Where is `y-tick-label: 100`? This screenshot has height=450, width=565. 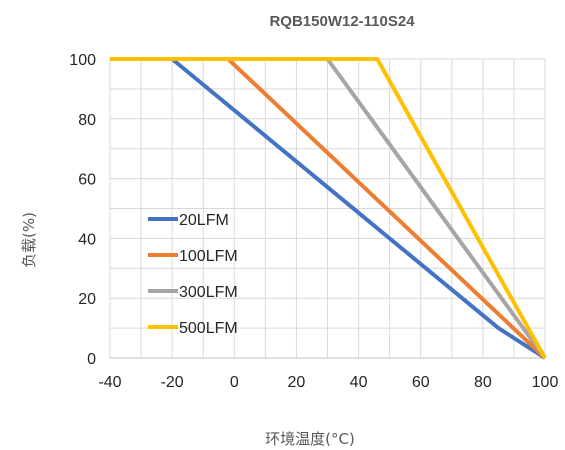
y-tick-label: 100 is located at coordinates (82, 60).